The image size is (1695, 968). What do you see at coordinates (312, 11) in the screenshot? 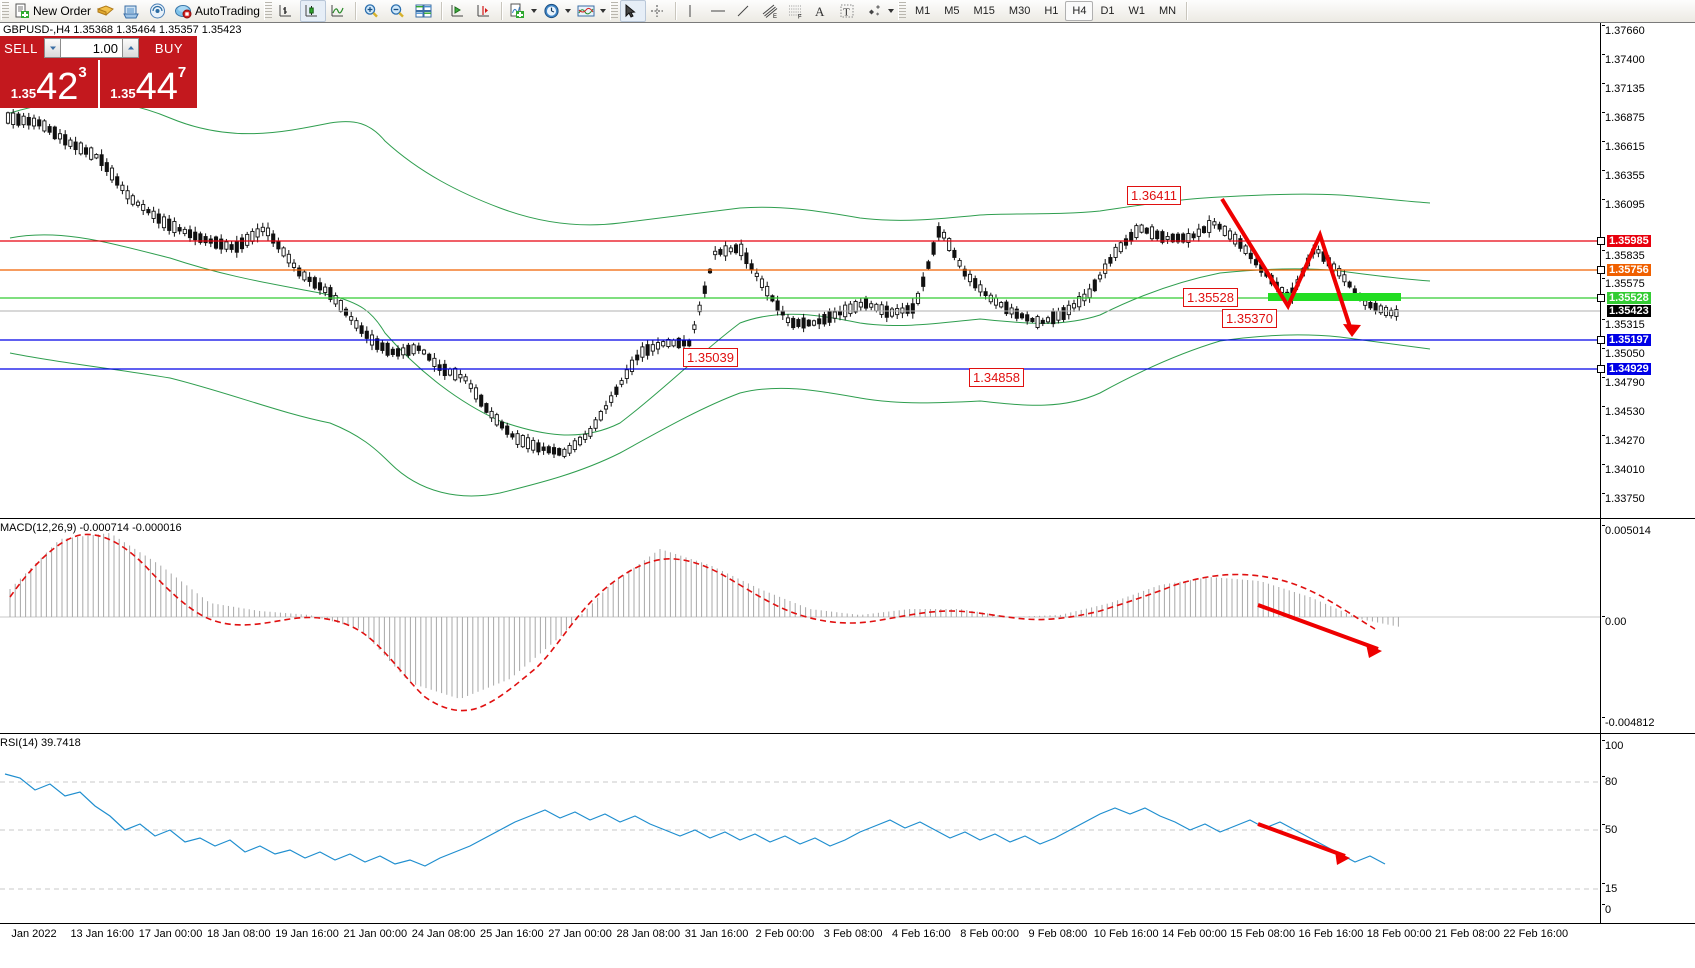
I see `candlestick-chart-button` at bounding box center [312, 11].